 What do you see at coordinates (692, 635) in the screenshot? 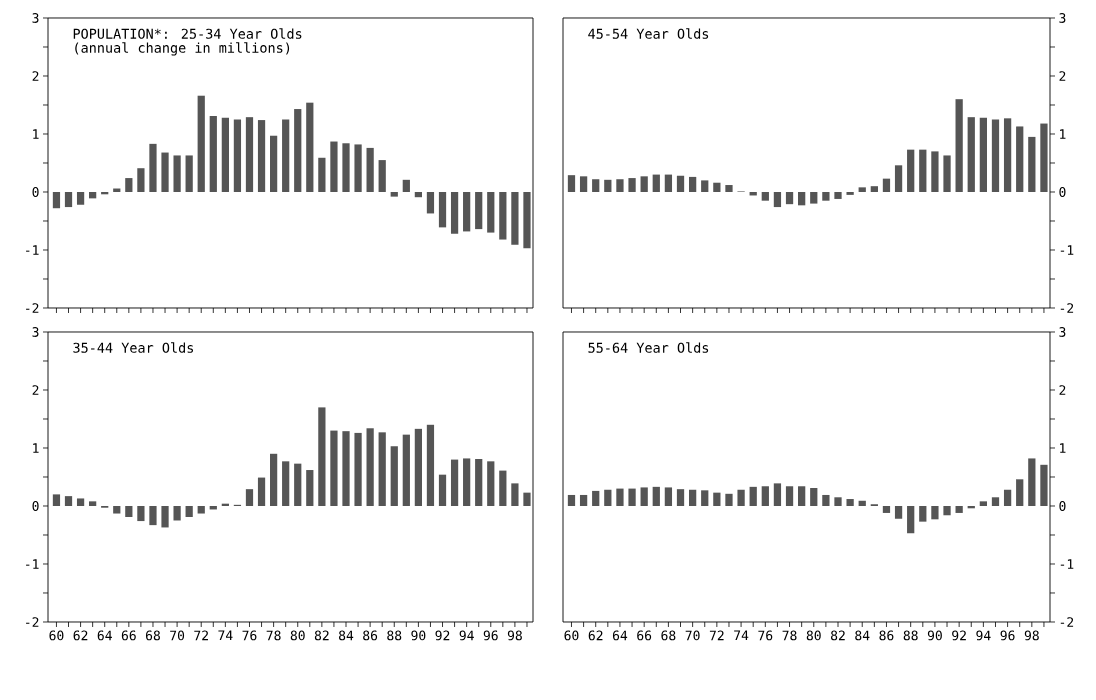
I see `x-tick-label: 70` at bounding box center [692, 635].